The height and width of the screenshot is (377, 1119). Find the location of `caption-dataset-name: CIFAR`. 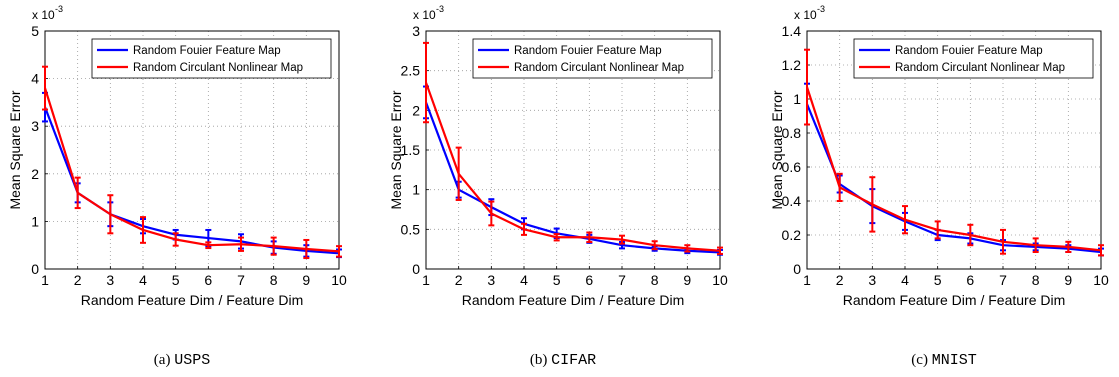

caption-dataset-name: CIFAR is located at coordinates (574, 360).